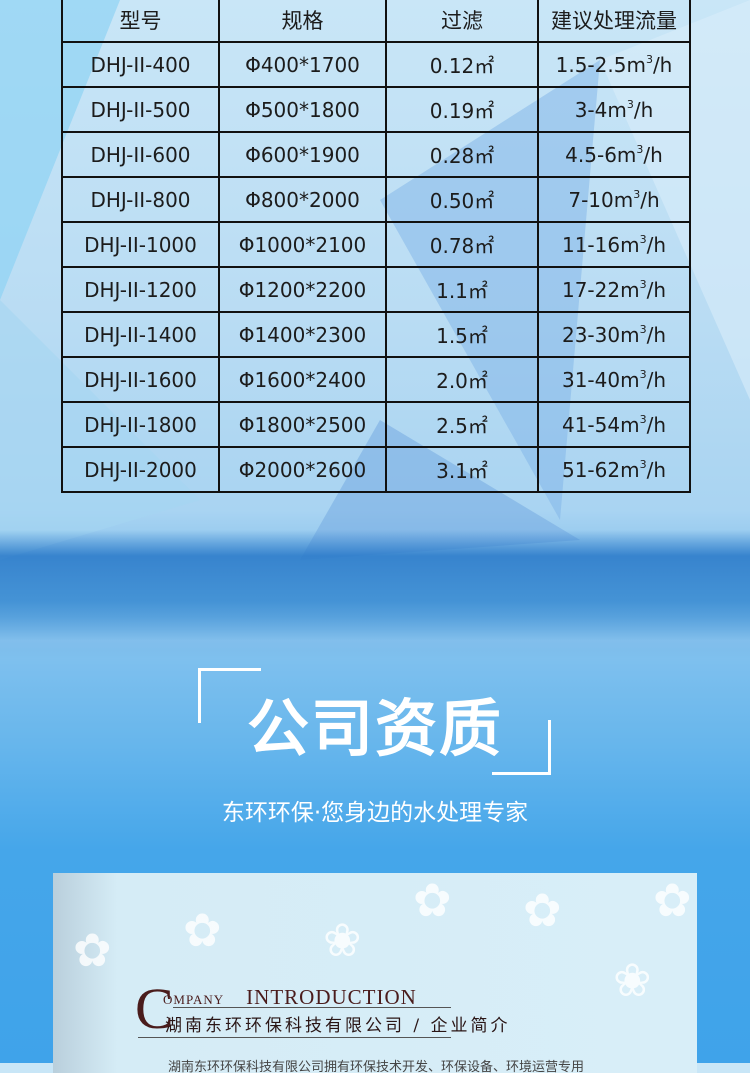  I want to click on cell-model: DHJ-II-2000, so click(140, 469).